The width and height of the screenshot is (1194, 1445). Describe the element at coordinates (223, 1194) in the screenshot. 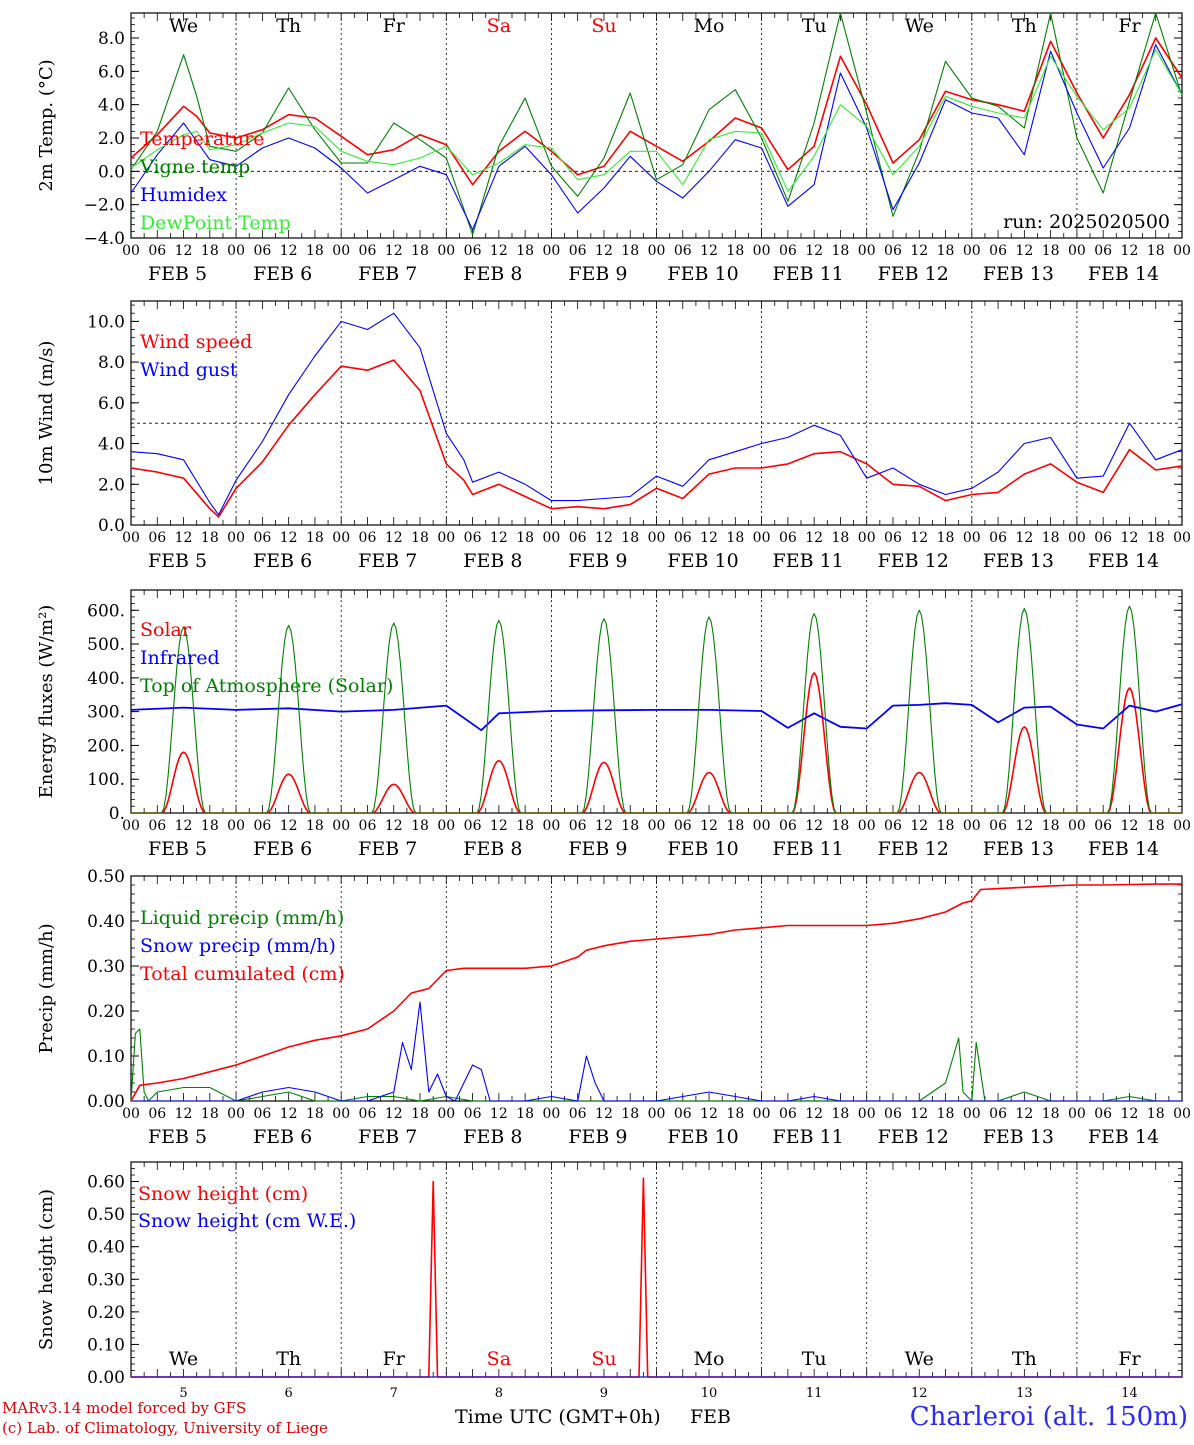

I see `legend-entry: Snow height (cm)` at that location.